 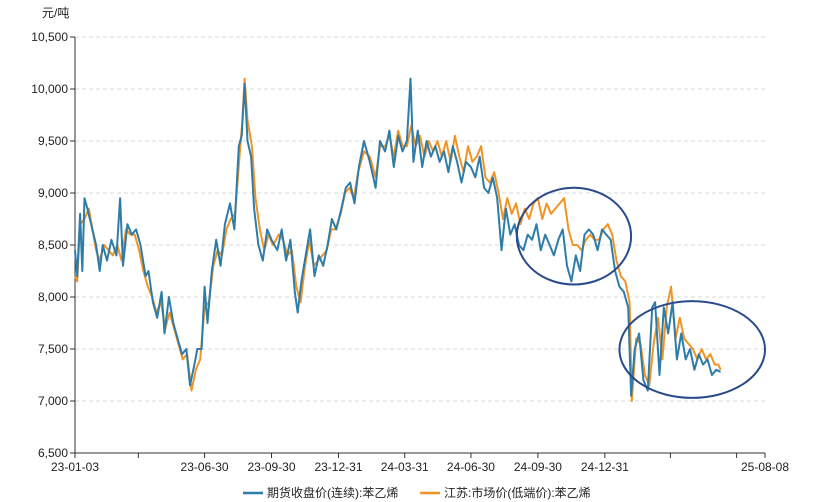 What do you see at coordinates (417, 492) in the screenshot?
I see `legend: 期货收盘价(连续):苯乙烯 江苏:市场价(低端价):苯乙烯` at bounding box center [417, 492].